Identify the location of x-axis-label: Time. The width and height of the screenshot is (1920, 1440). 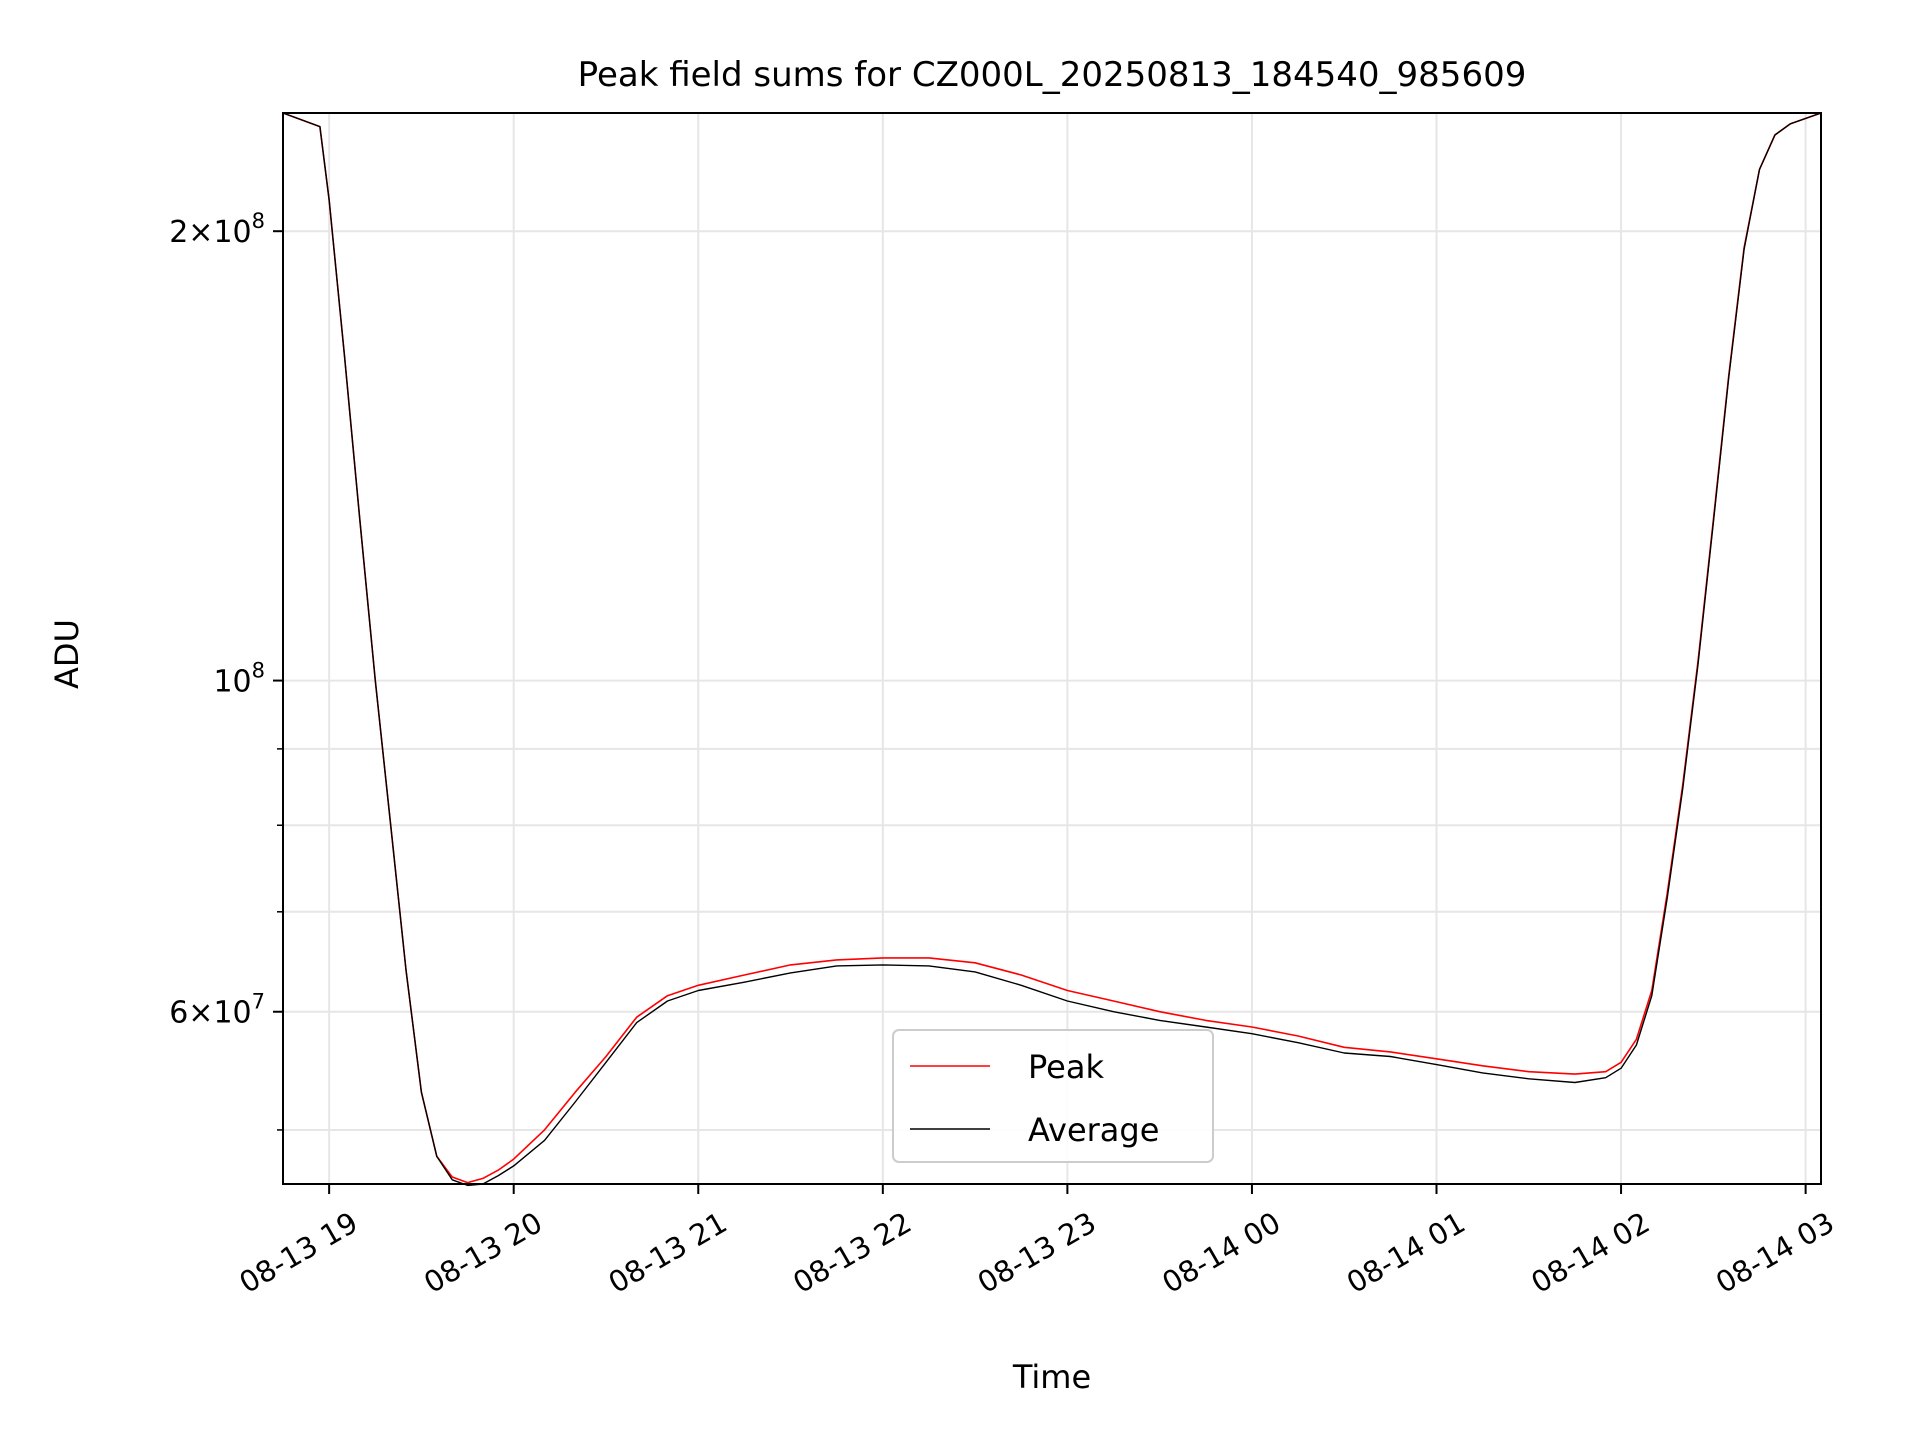
(1051, 1377).